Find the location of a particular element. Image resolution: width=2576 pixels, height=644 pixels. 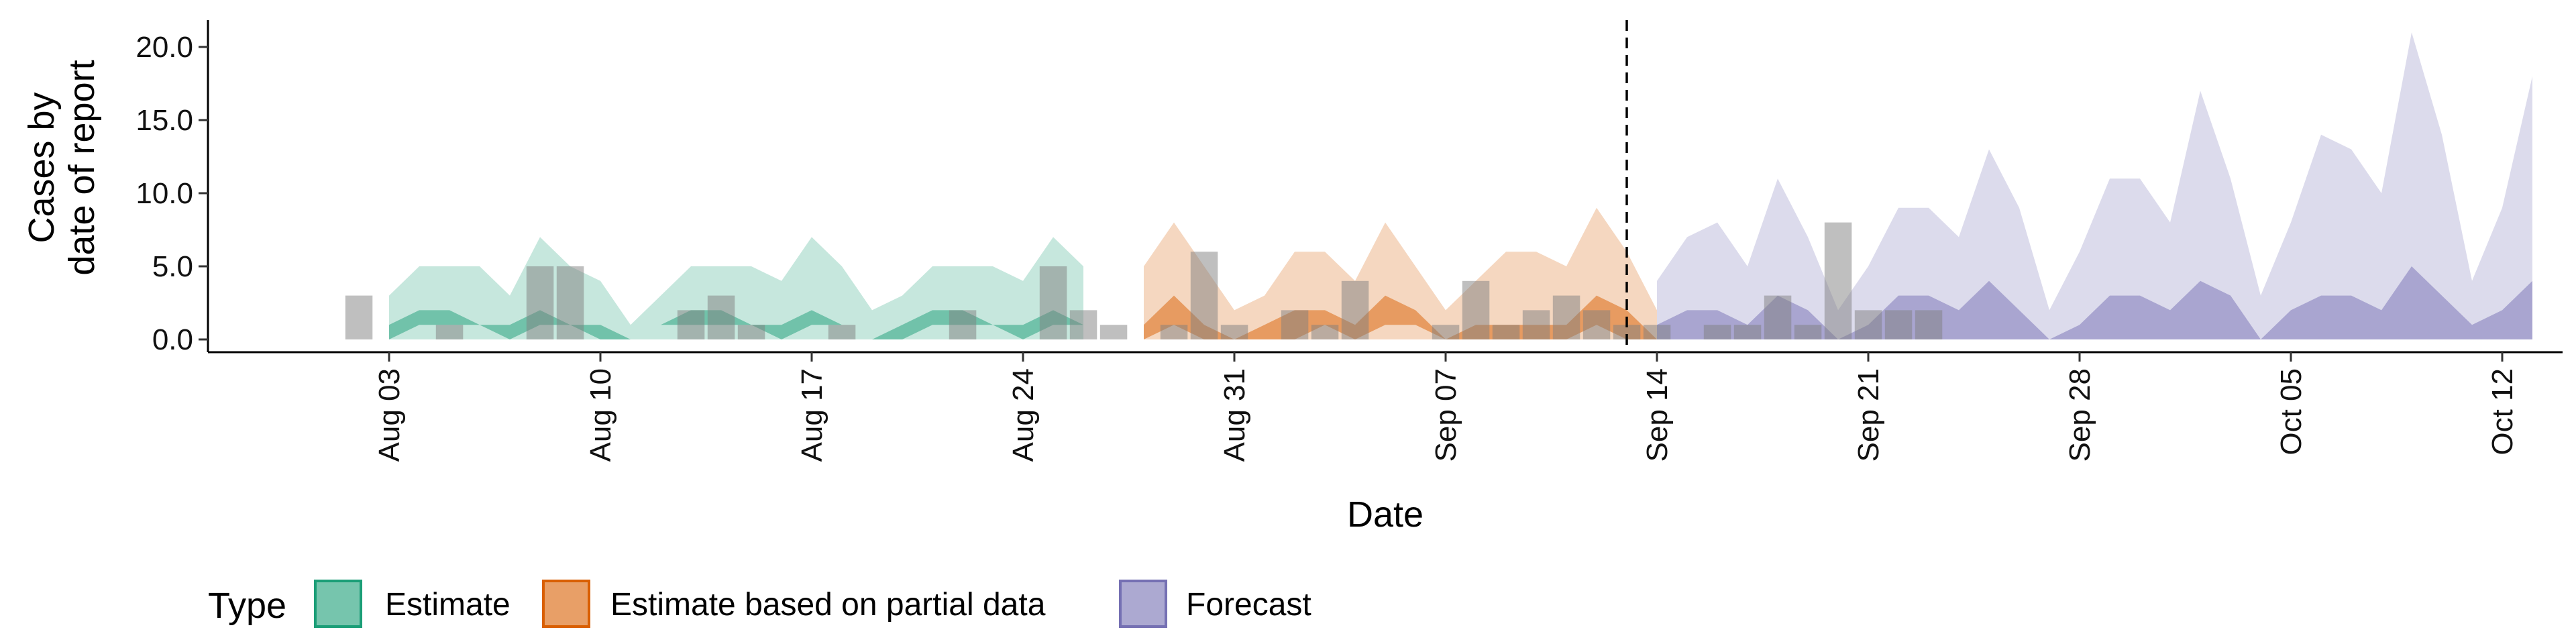

x-tick-label: Sep 21 is located at coordinates (1868, 415).